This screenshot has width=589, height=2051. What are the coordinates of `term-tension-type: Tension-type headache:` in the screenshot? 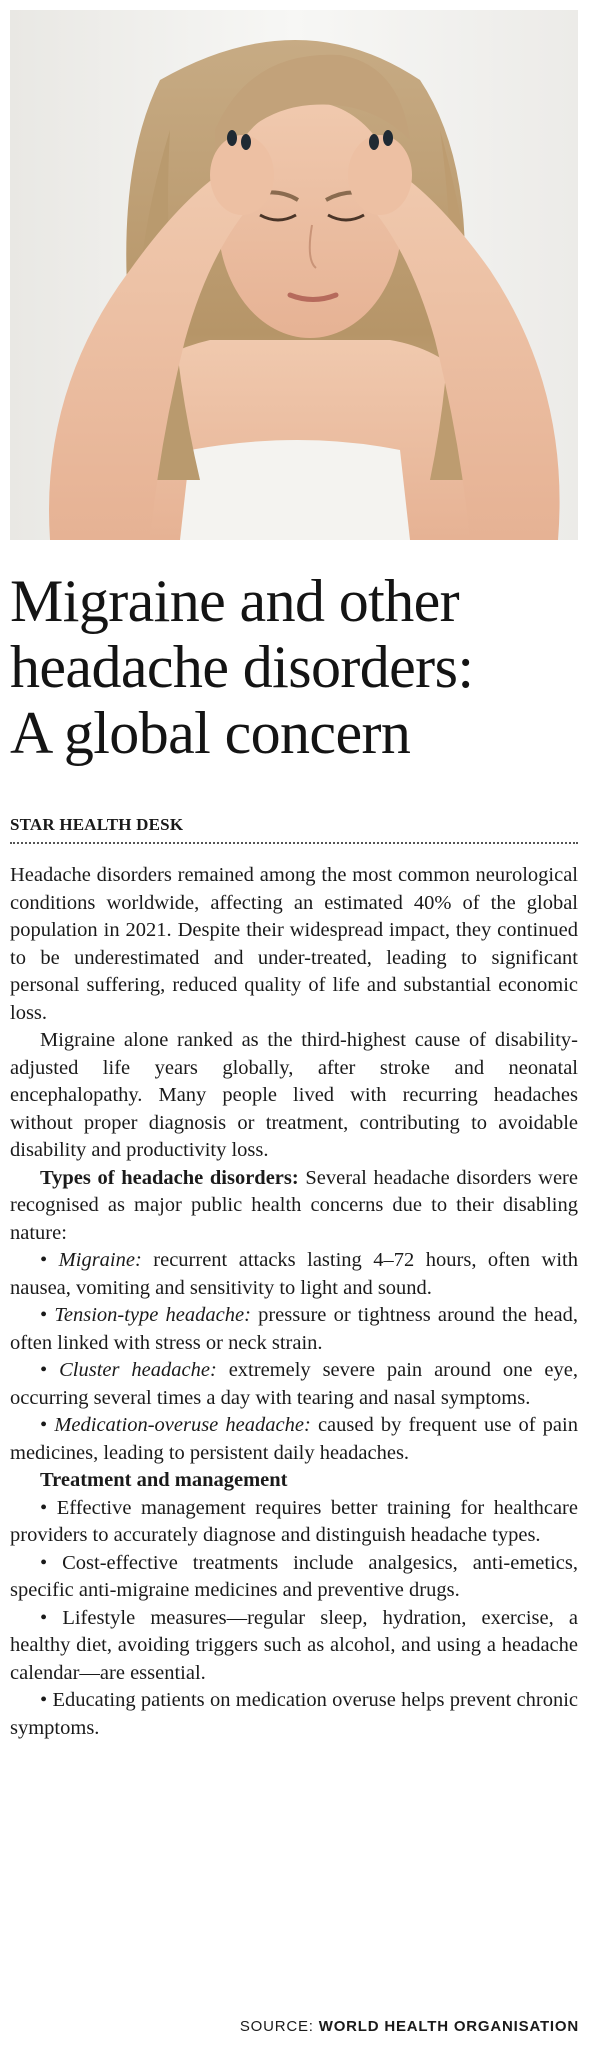 It's located at (152, 1315).